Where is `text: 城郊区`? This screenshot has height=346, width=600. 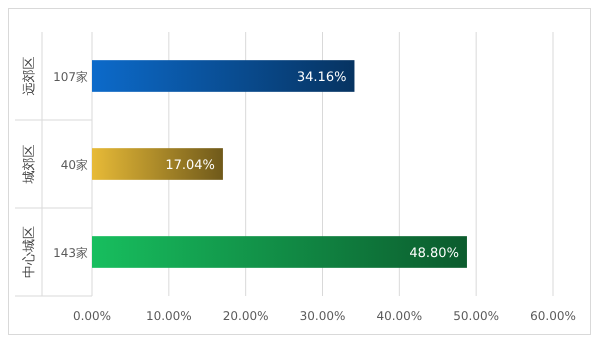 text: 城郊区 is located at coordinates (29, 164).